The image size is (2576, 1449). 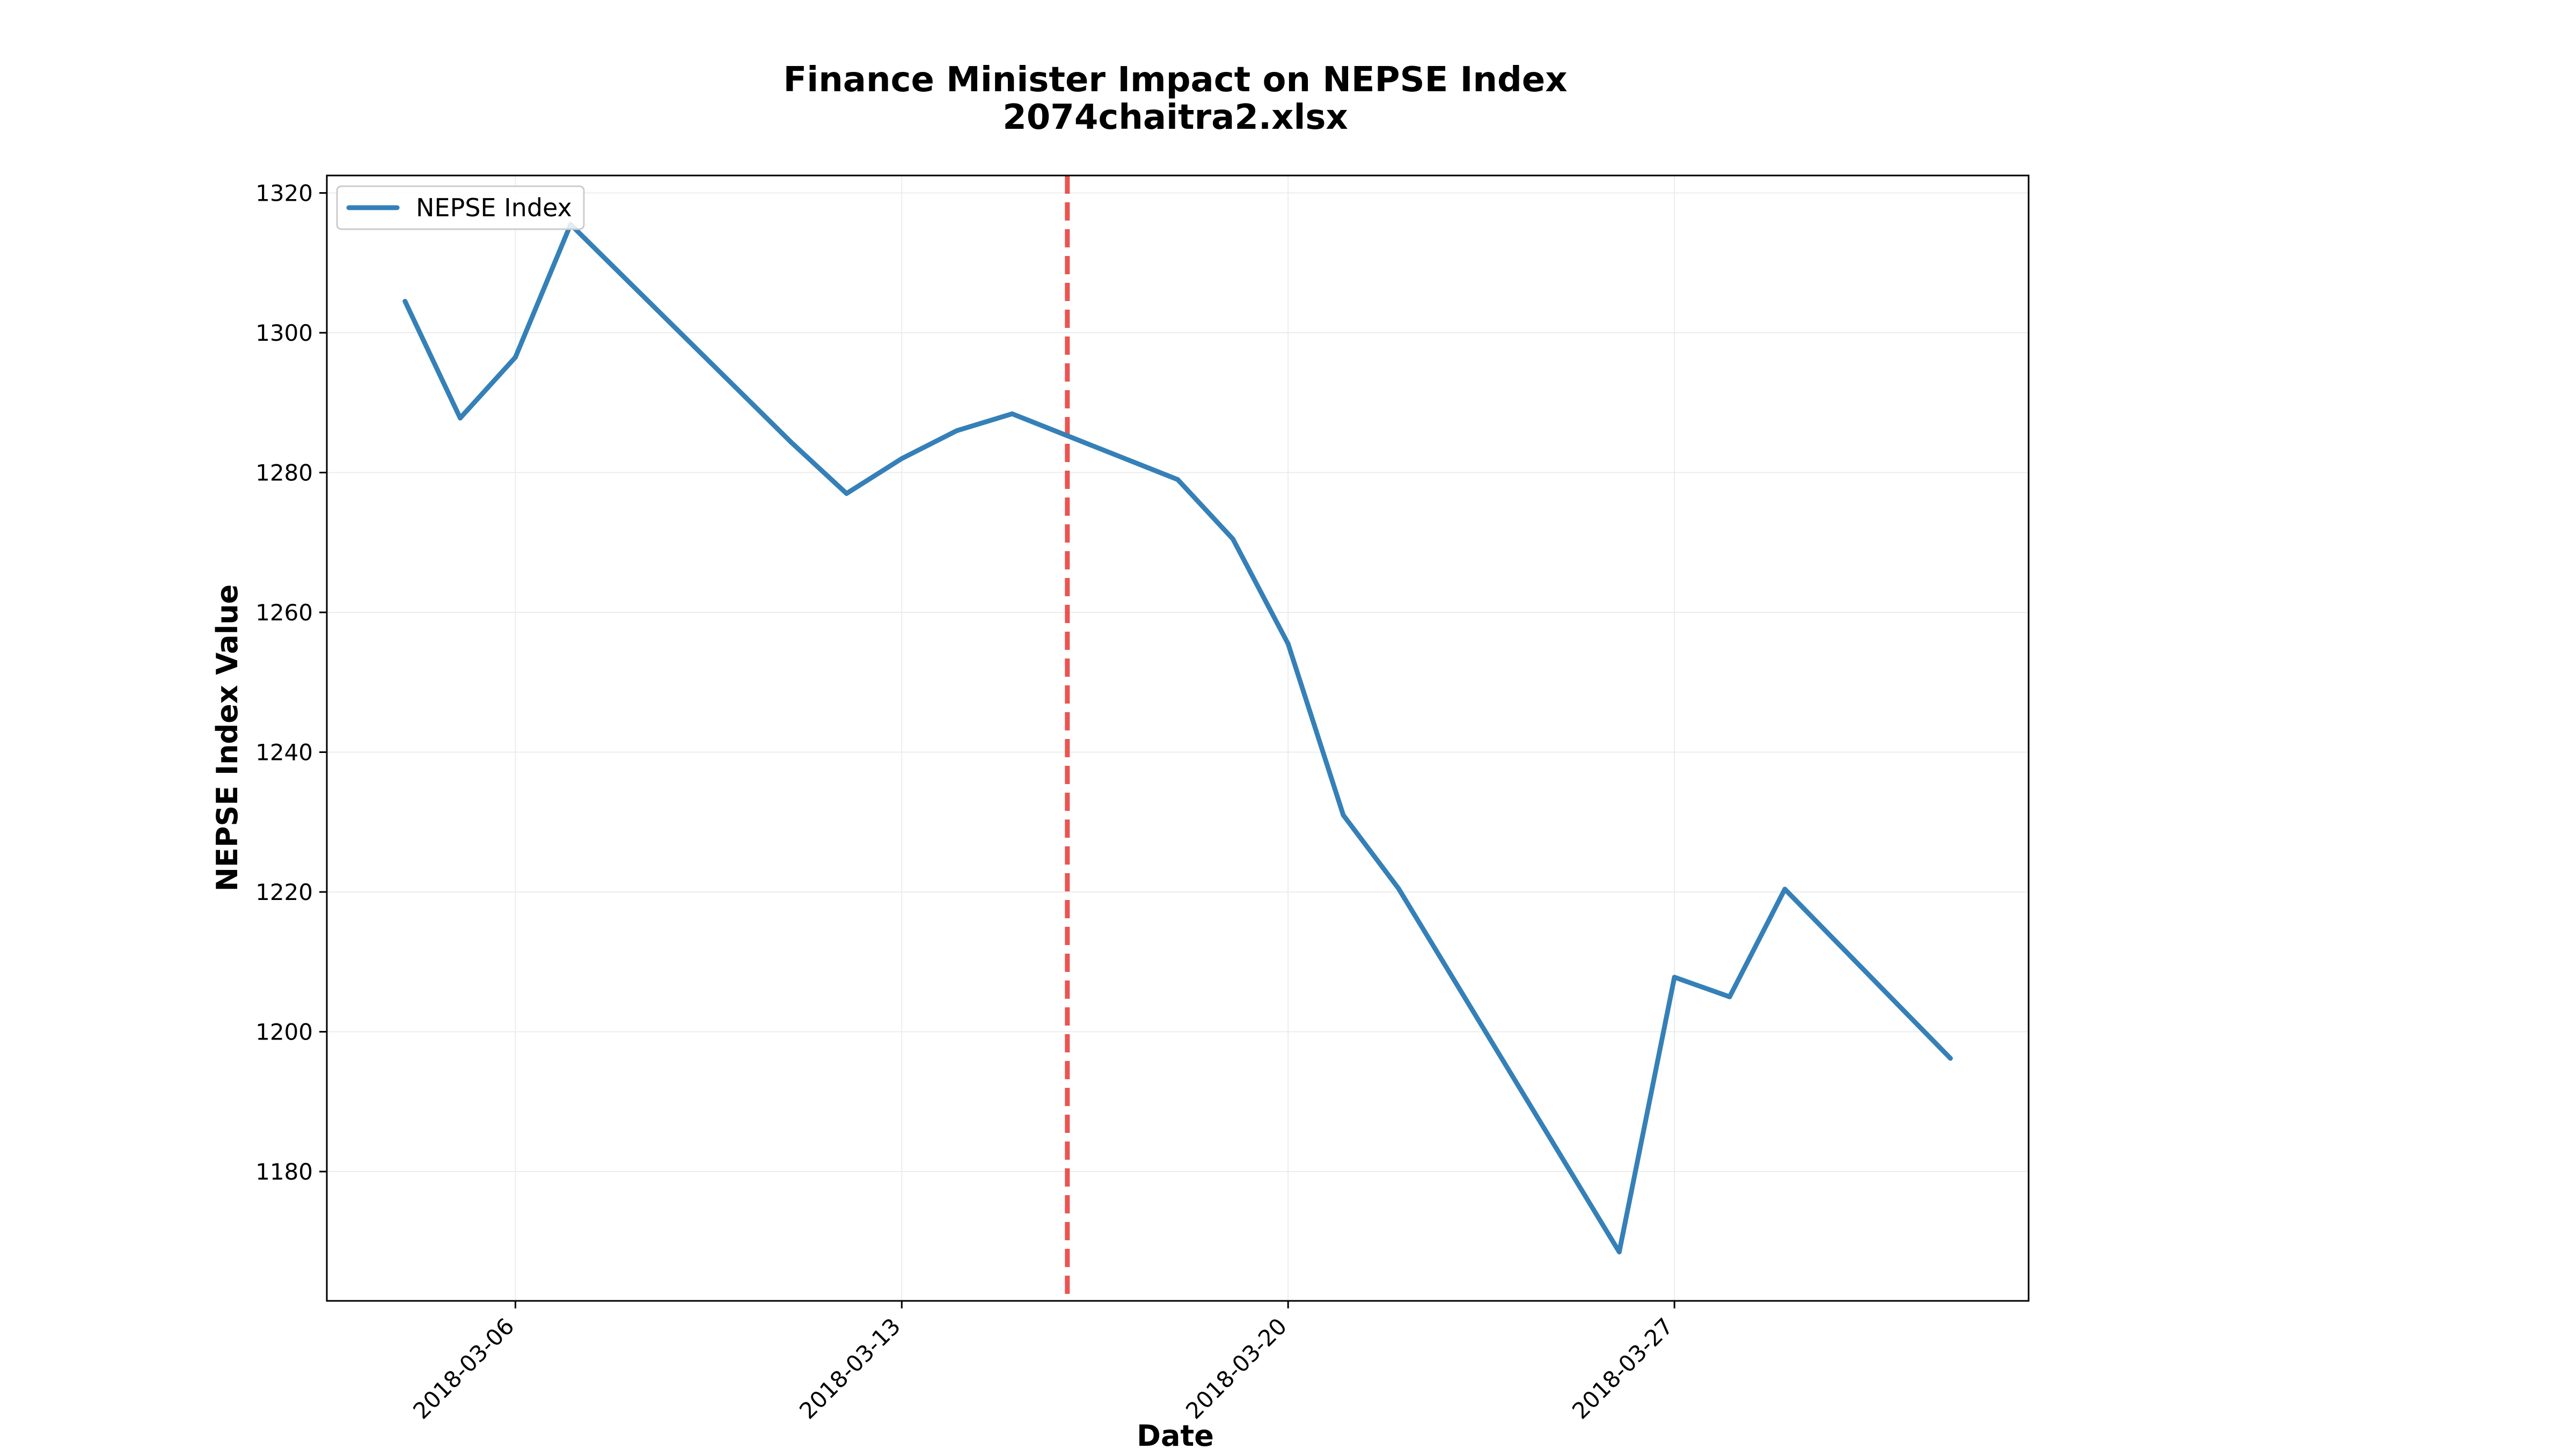 What do you see at coordinates (284, 892) in the screenshot?
I see `y-tick-label: 1220` at bounding box center [284, 892].